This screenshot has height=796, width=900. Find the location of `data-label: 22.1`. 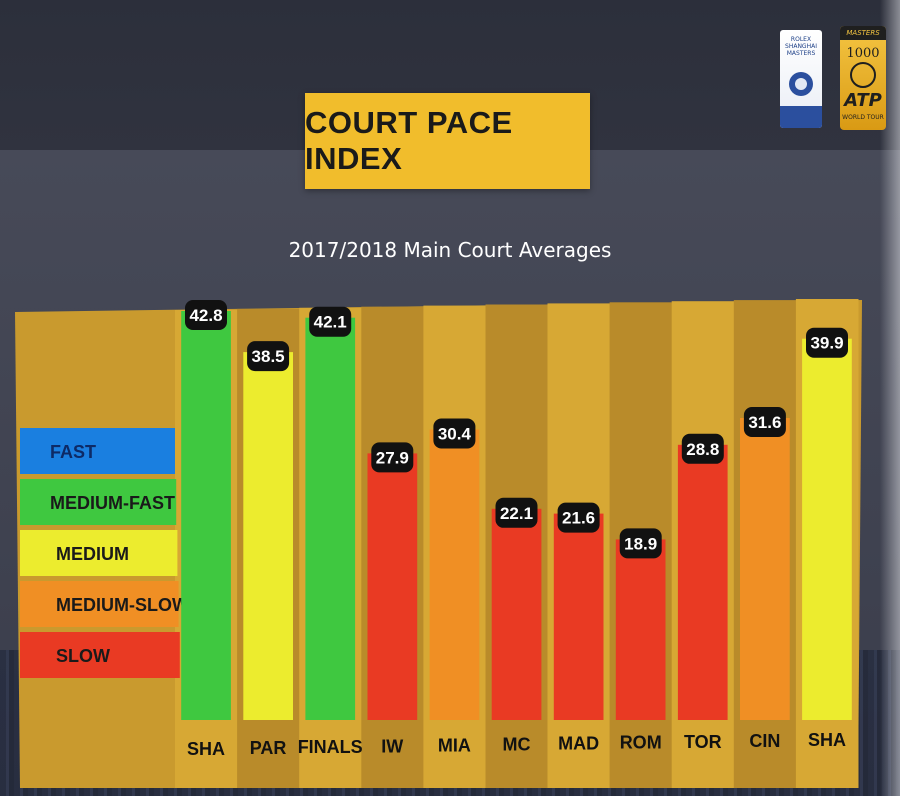

data-label: 22.1 is located at coordinates (516, 513).